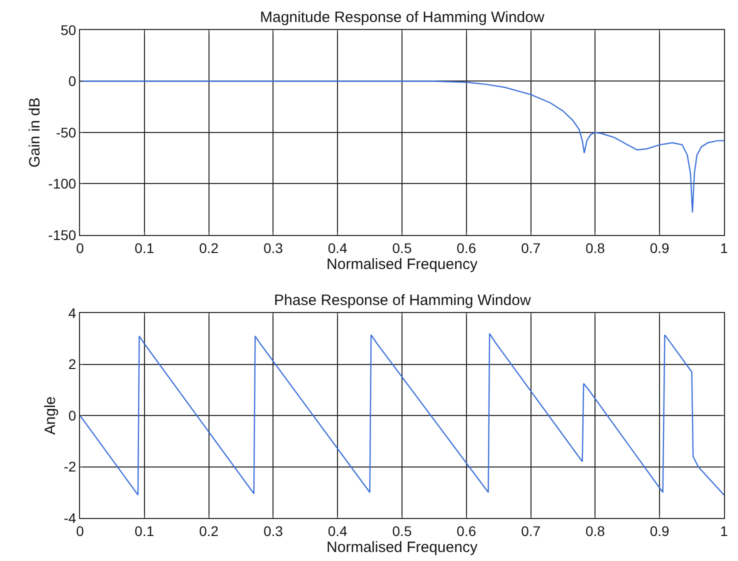  What do you see at coordinates (70, 518) in the screenshot?
I see `y-tick-label: -4` at bounding box center [70, 518].